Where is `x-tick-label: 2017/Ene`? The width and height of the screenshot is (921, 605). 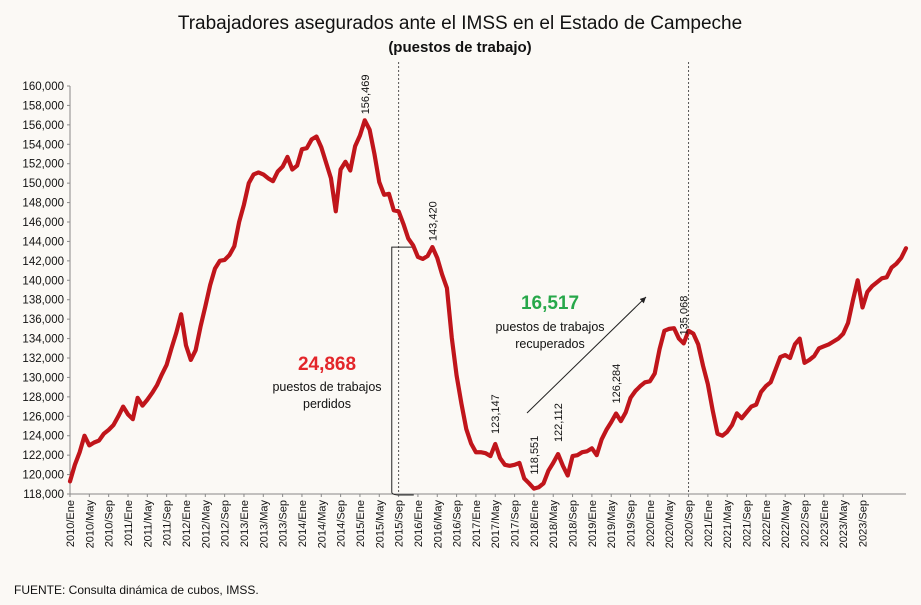
x-tick-label: 2017/Ene is located at coordinates (477, 523).